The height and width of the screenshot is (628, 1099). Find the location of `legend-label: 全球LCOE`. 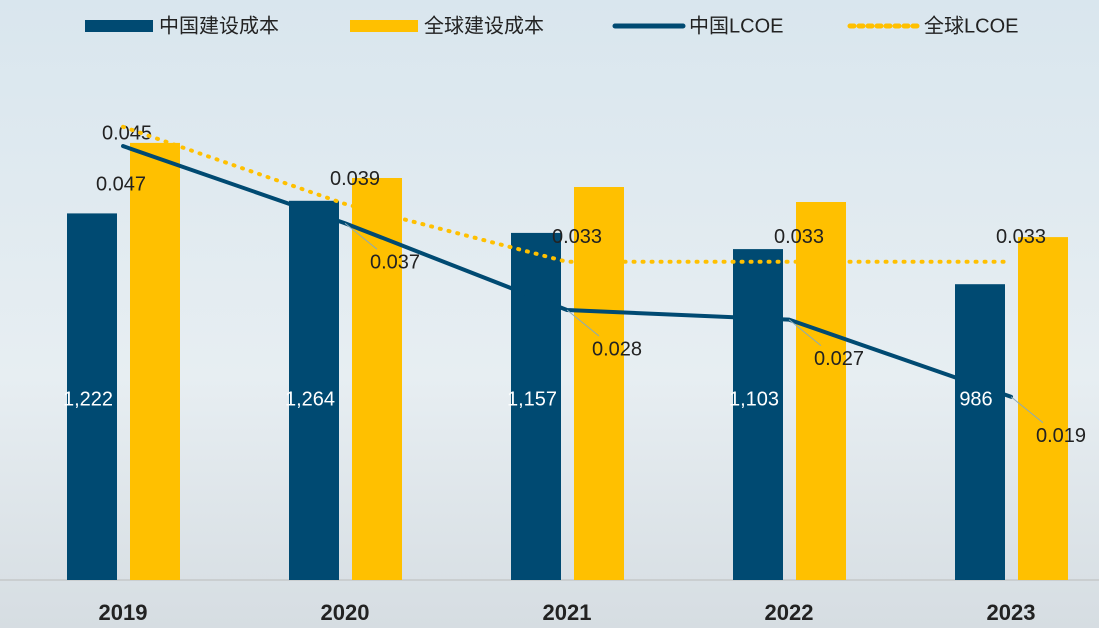

legend-label: 全球LCOE is located at coordinates (971, 25).